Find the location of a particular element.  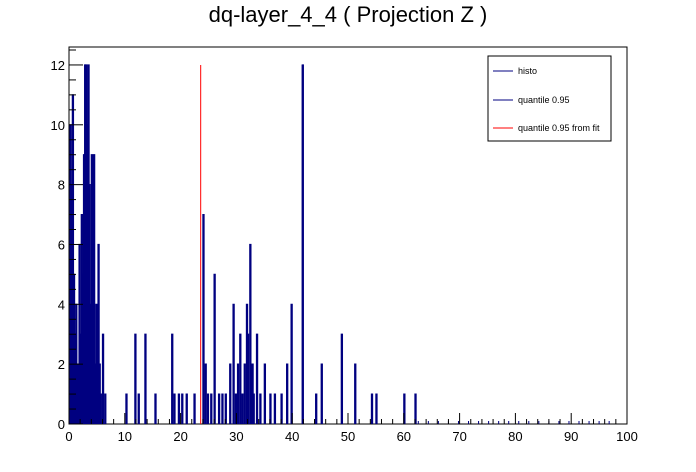

y-tick-label: 8 is located at coordinates (61, 185).